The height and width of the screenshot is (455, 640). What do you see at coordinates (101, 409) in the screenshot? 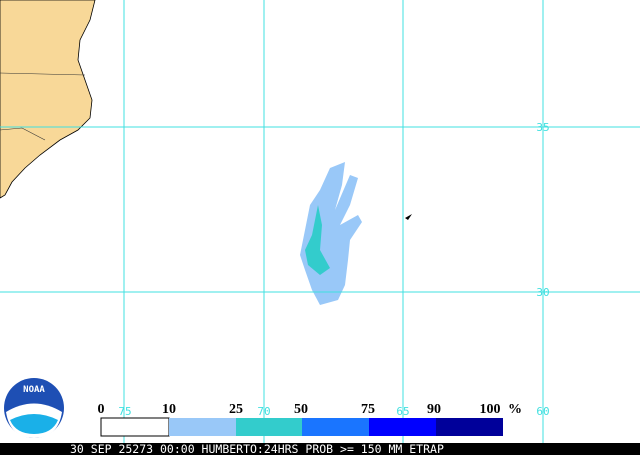
I see `legend-label: 0` at bounding box center [101, 409].